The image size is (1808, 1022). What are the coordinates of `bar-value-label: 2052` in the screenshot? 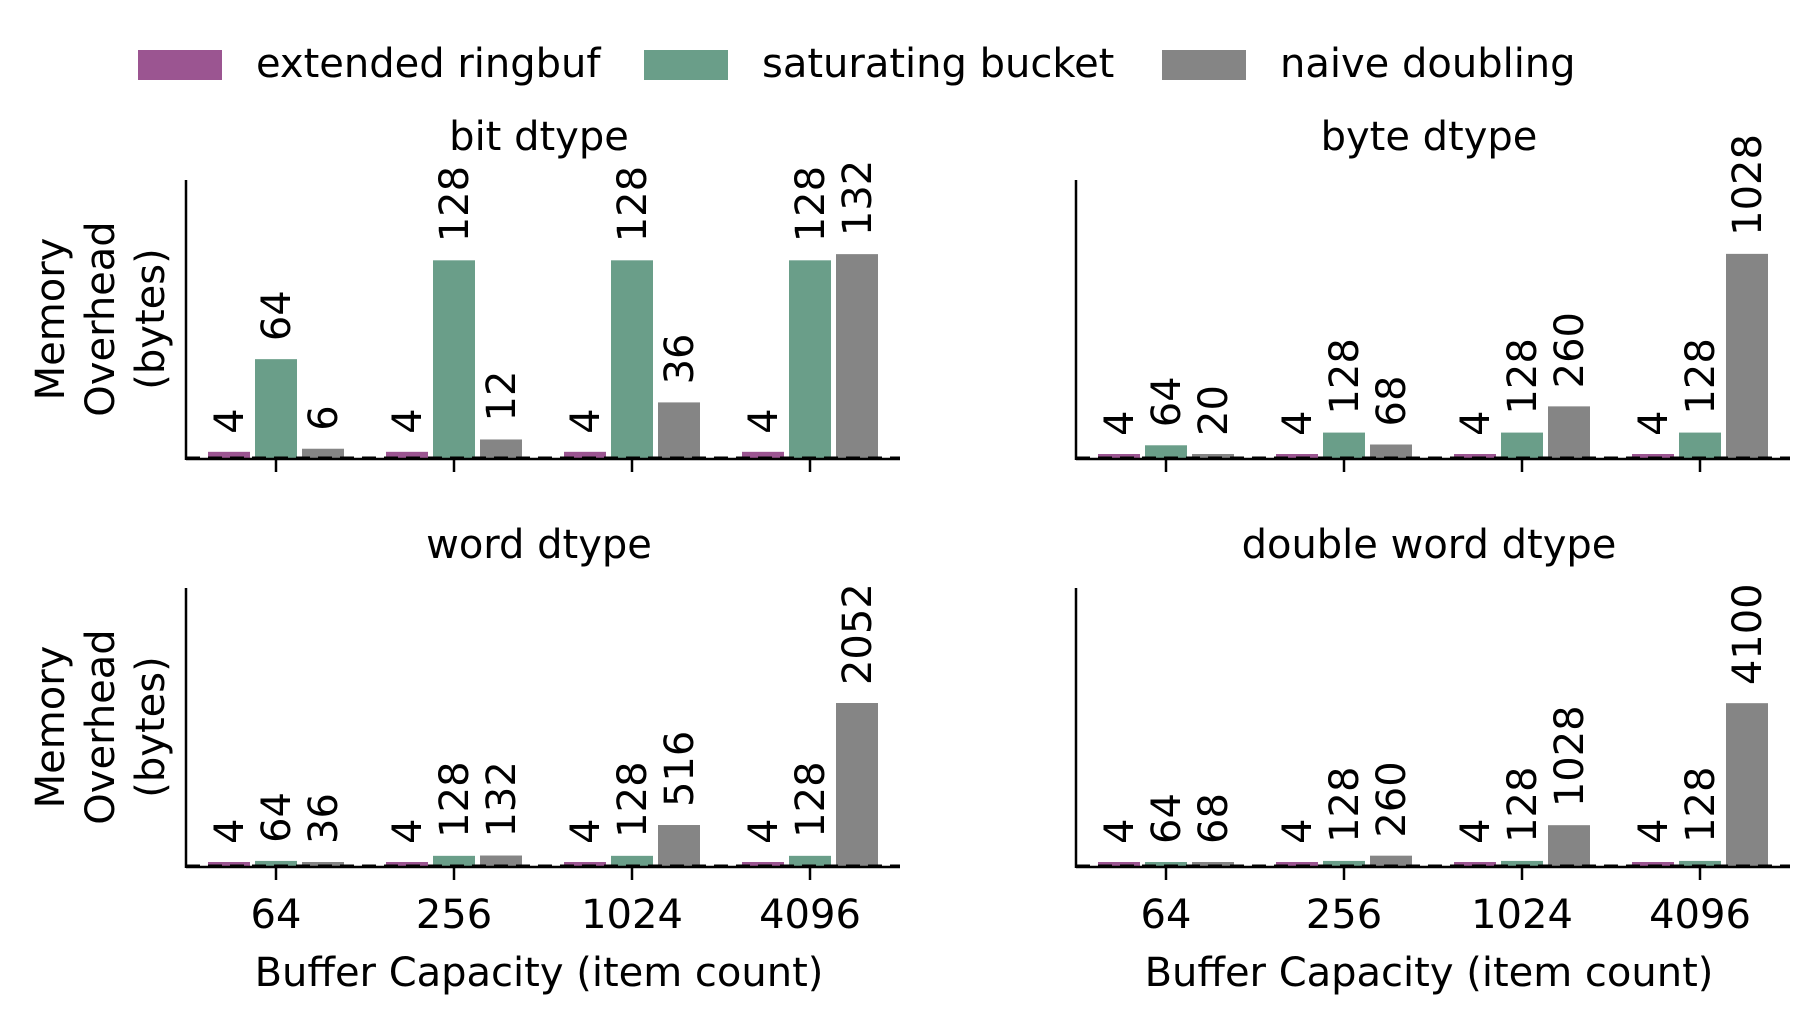 It's located at (858, 634).